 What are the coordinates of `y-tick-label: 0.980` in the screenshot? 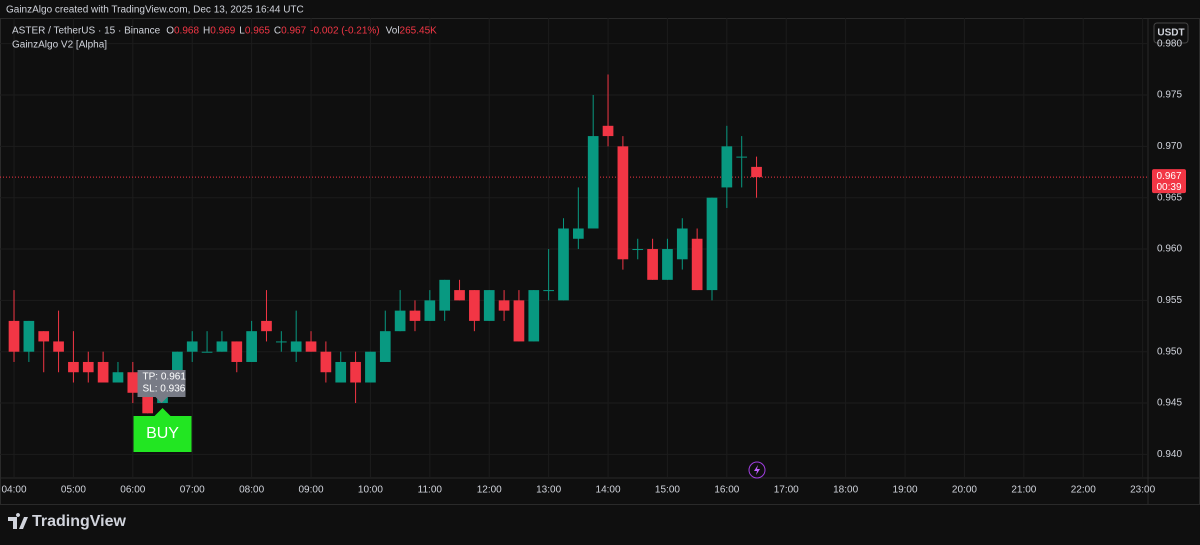 It's located at (1169, 43).